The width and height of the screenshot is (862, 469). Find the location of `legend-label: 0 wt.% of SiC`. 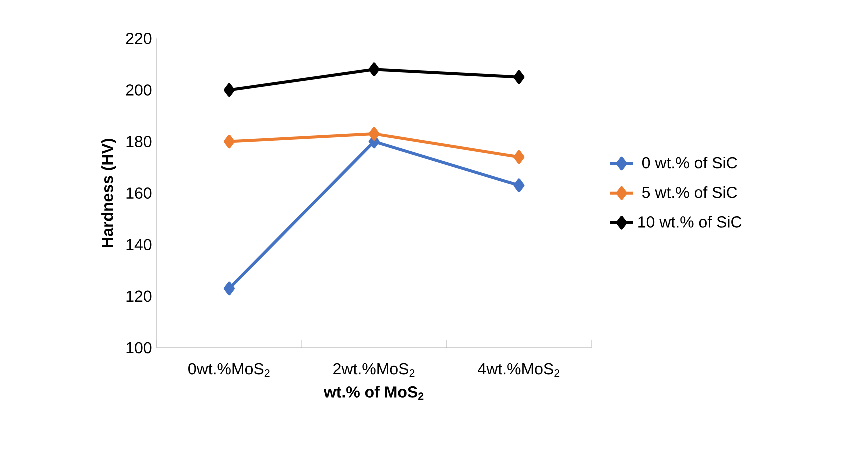

legend-label: 0 wt.% of SiC is located at coordinates (690, 162).